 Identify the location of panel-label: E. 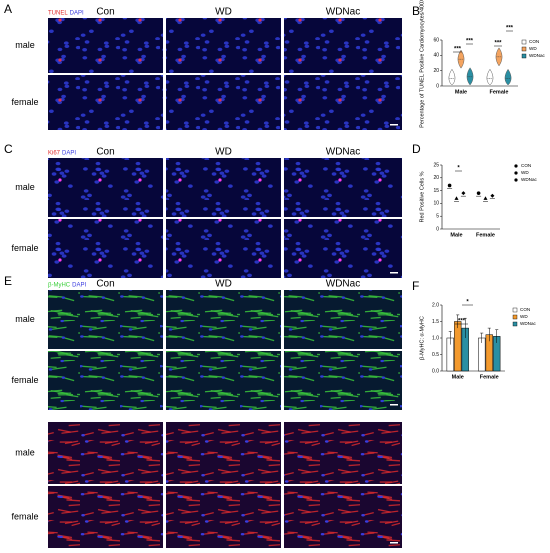
(8, 281).